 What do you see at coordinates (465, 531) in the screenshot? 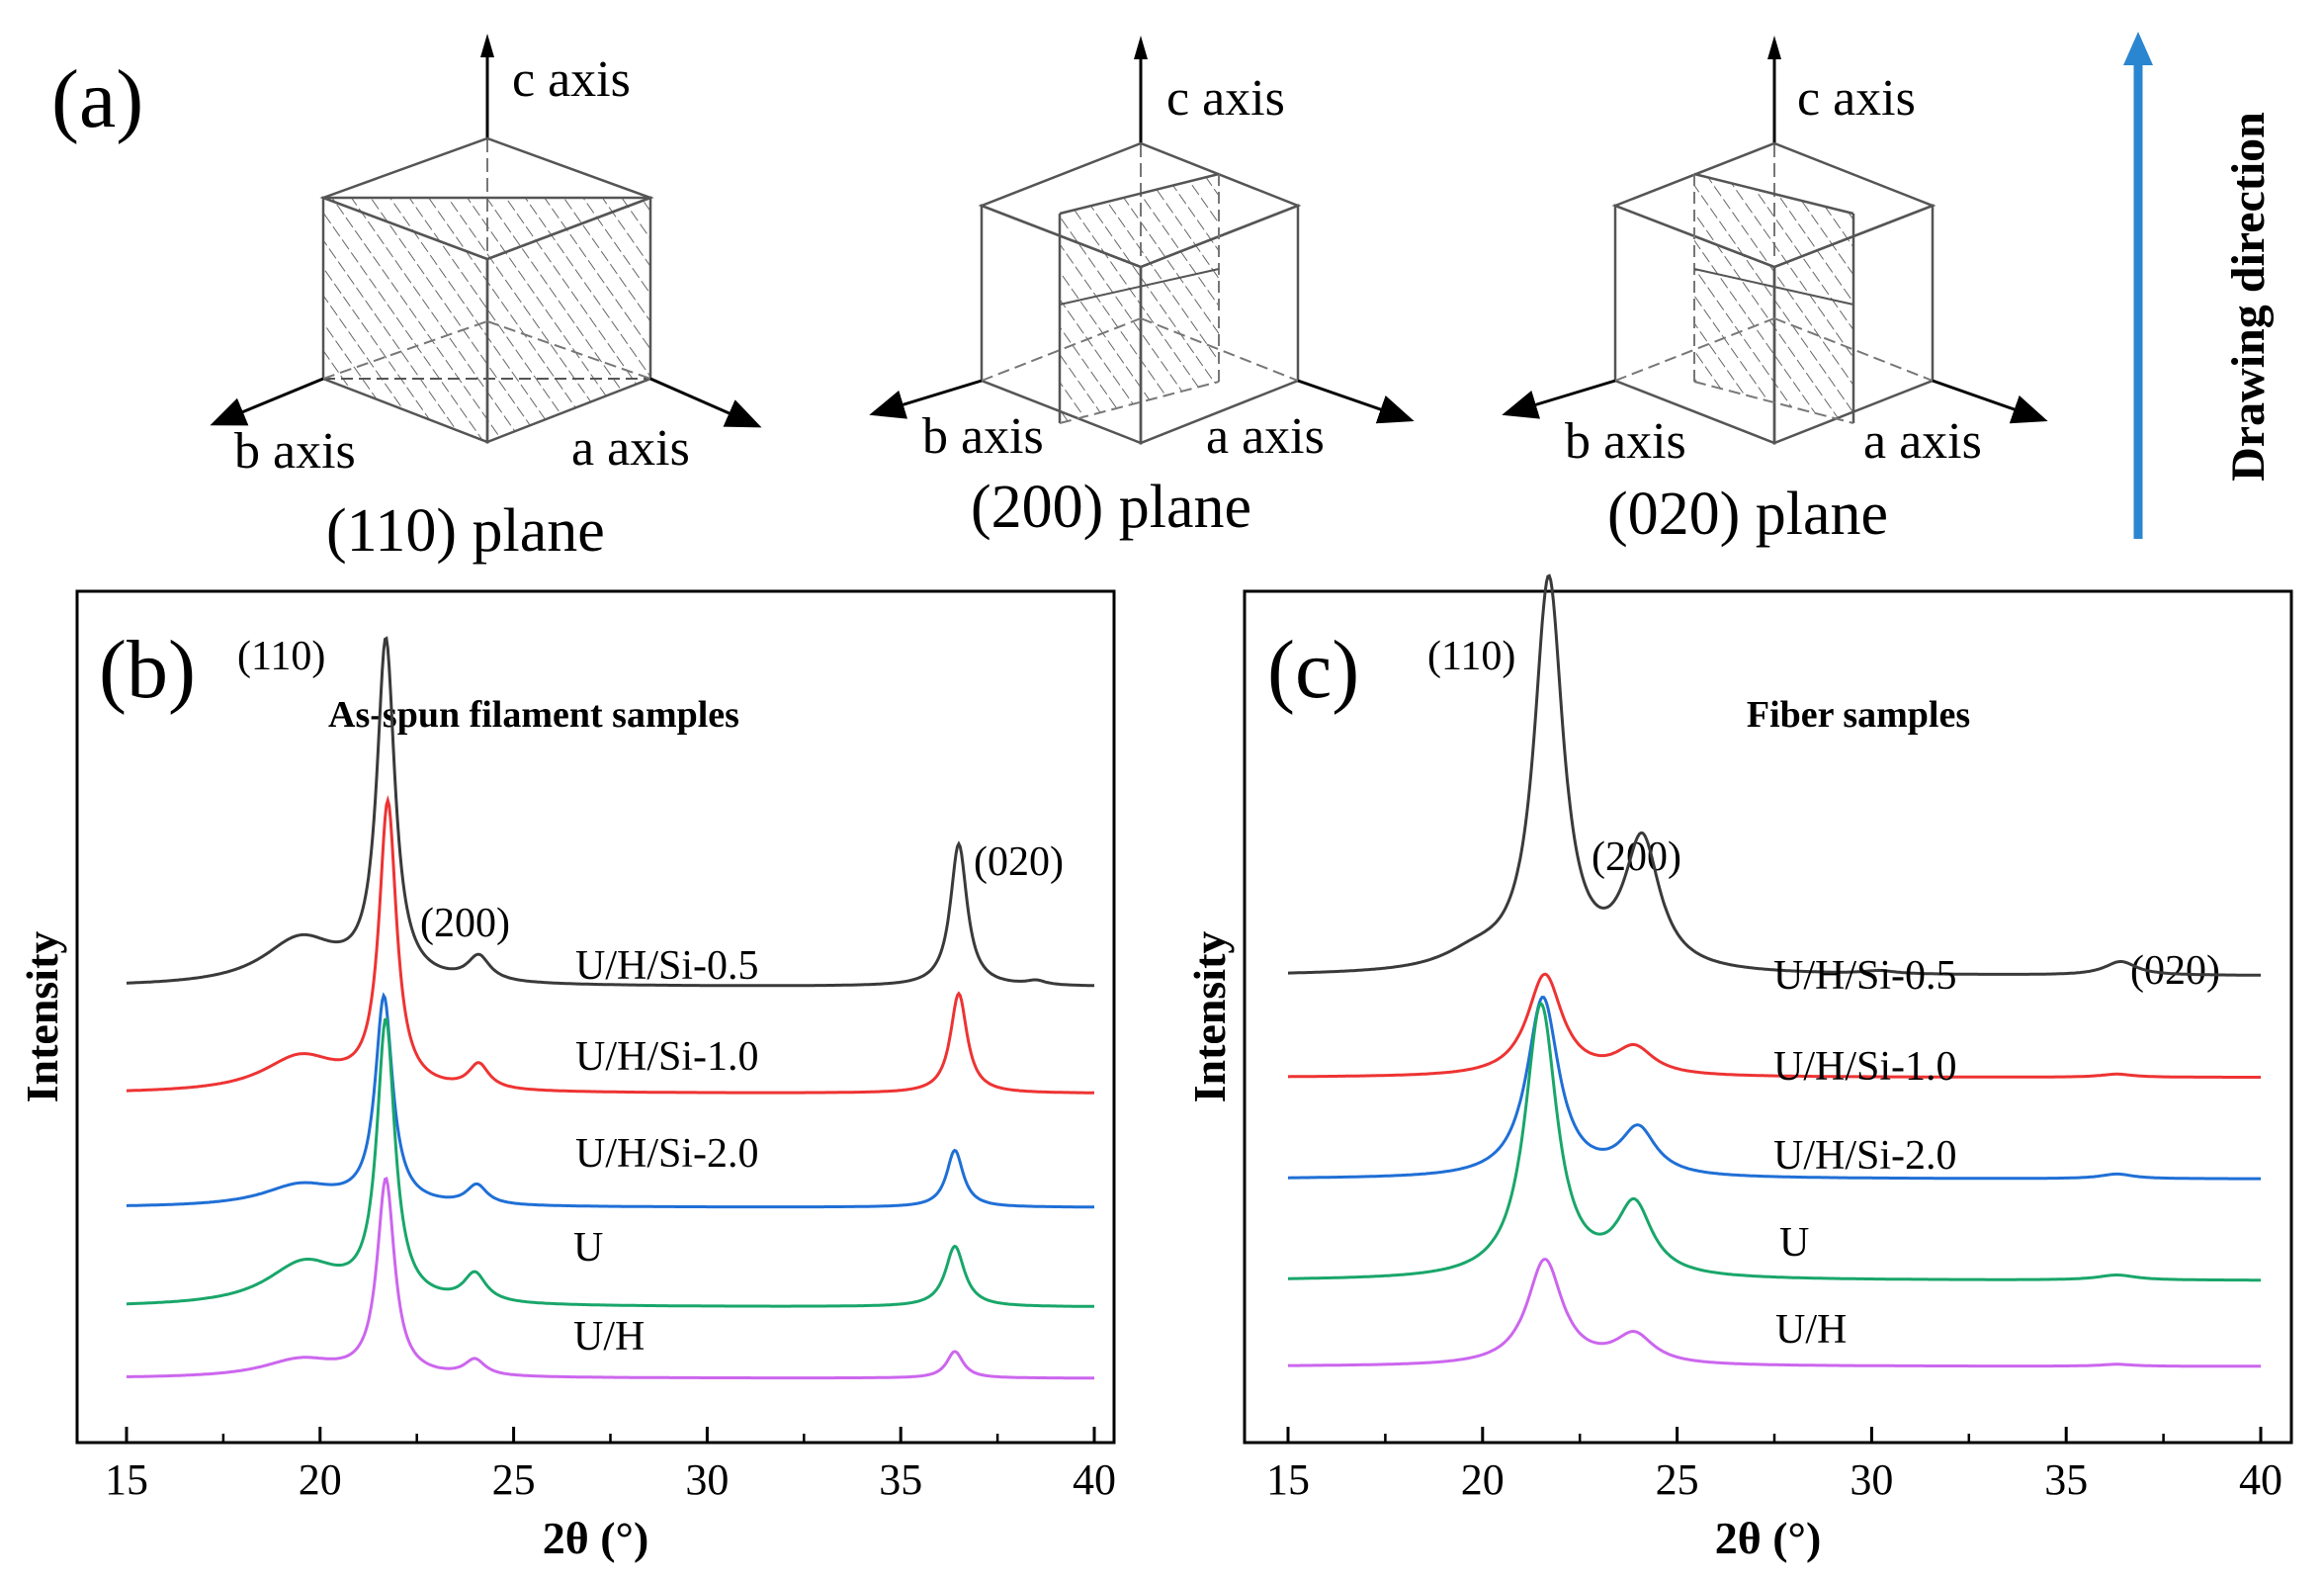
I see `plane-label-110: (110) plane` at bounding box center [465, 531].